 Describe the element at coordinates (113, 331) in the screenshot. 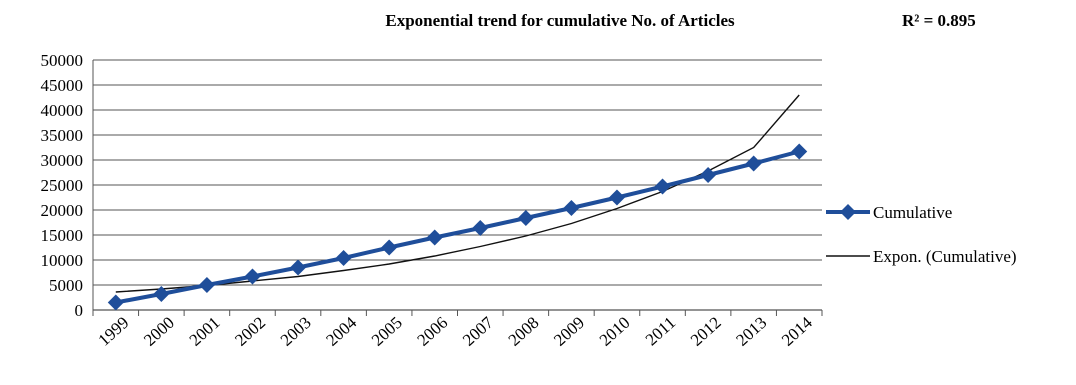

I see `x-tick-label: 1999` at that location.